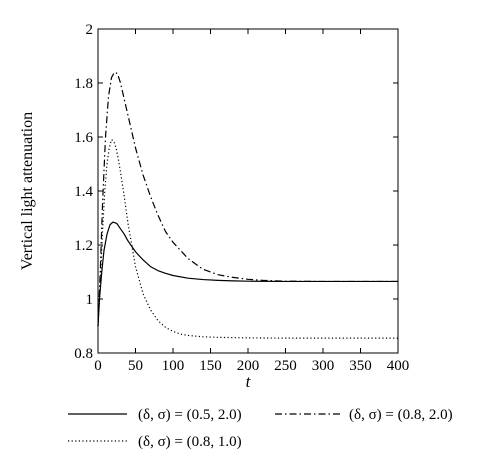  I want to click on y-axis-label: Vertical light attenuation, so click(27, 191).